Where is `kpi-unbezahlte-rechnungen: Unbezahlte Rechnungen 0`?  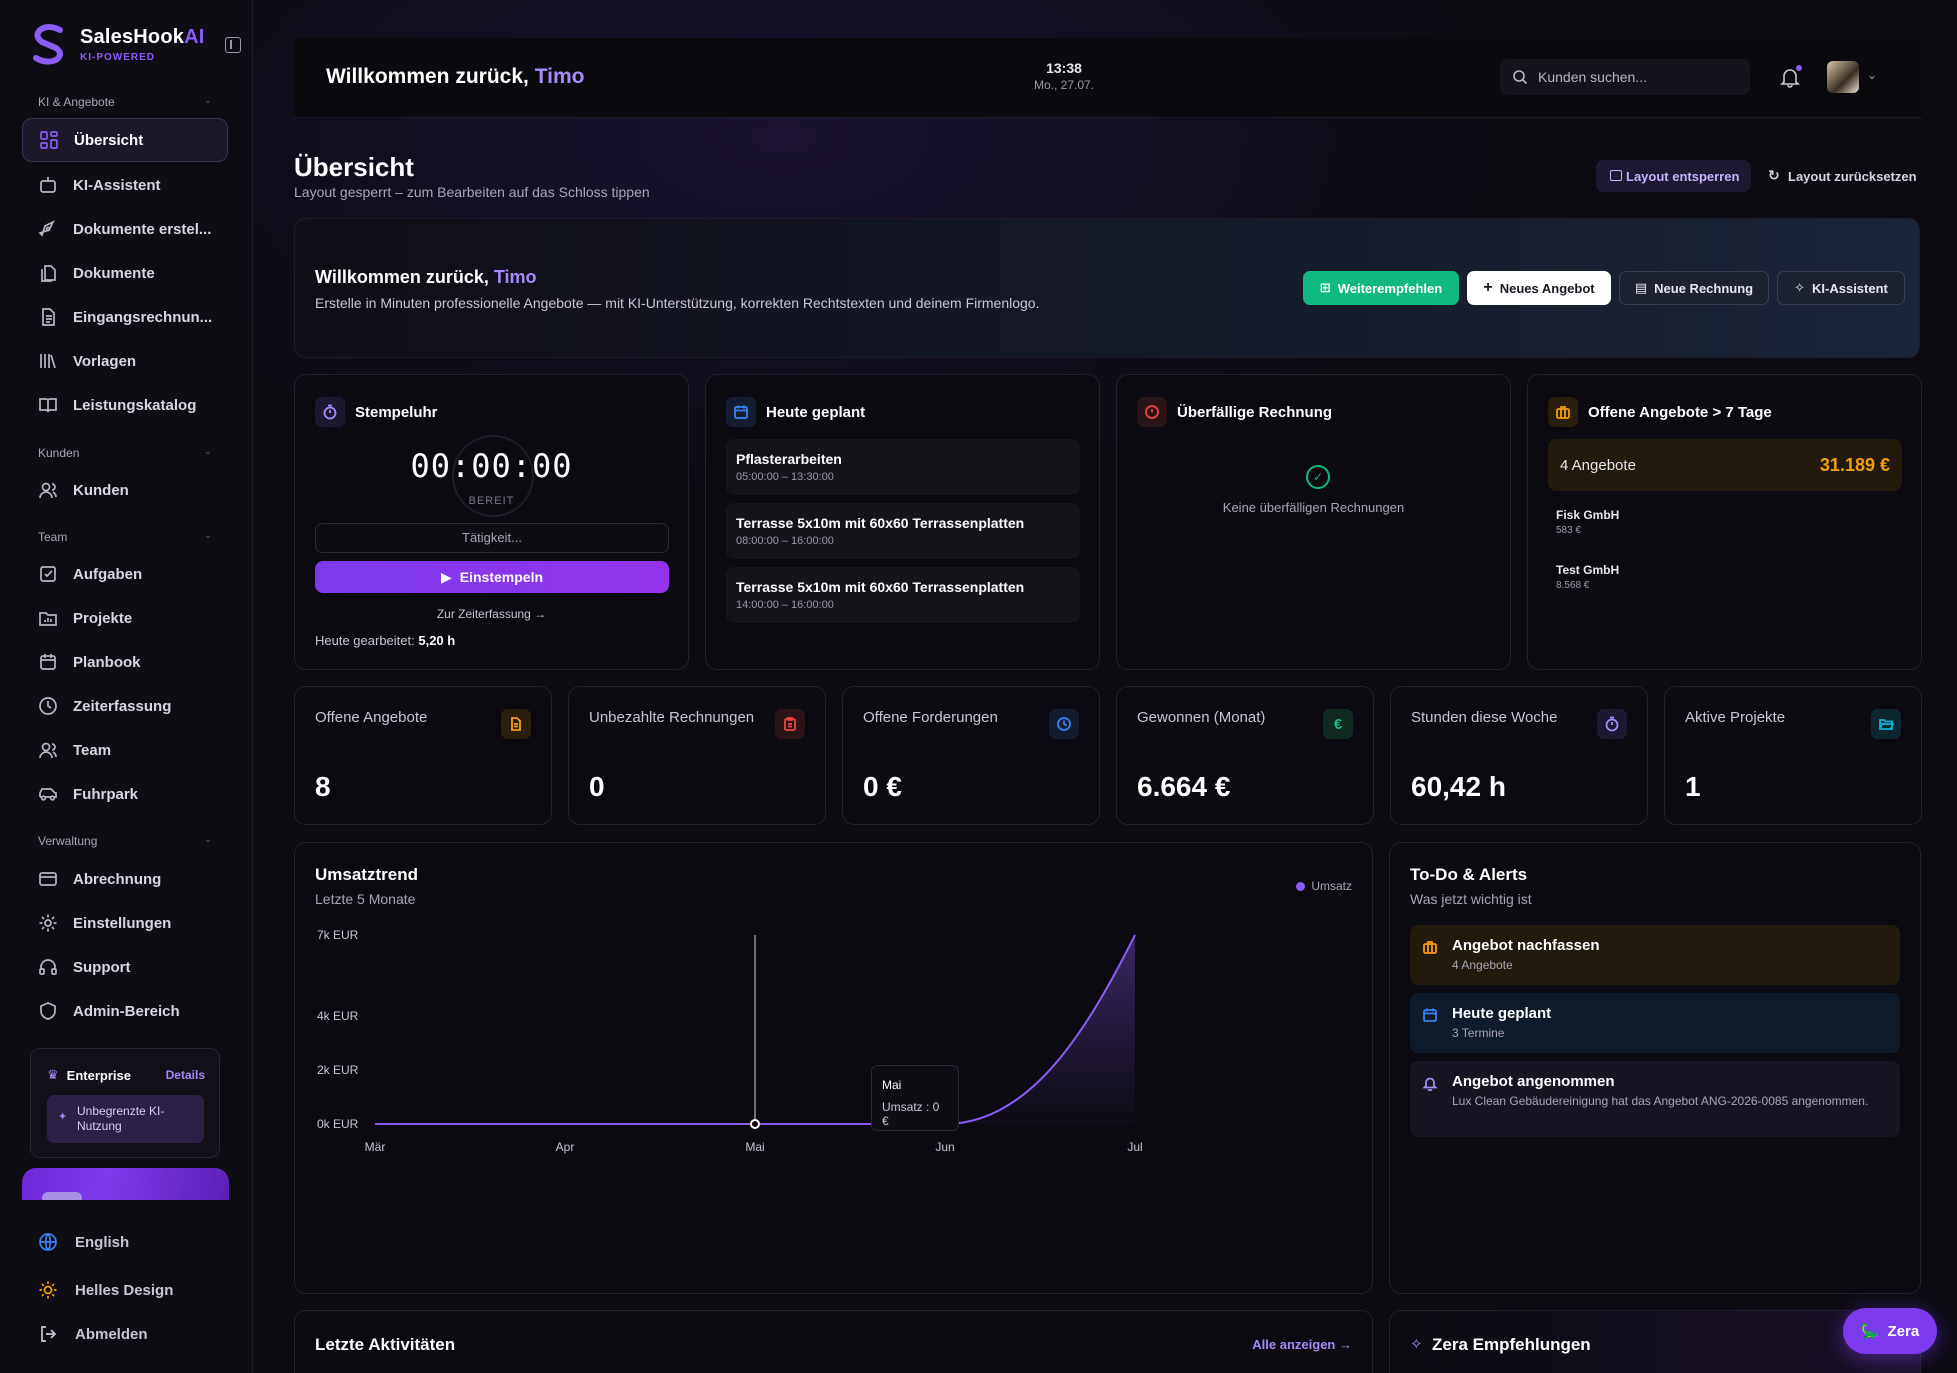
kpi-unbezahlte-rechnungen: Unbezahlte Rechnungen 0 is located at coordinates (697, 755).